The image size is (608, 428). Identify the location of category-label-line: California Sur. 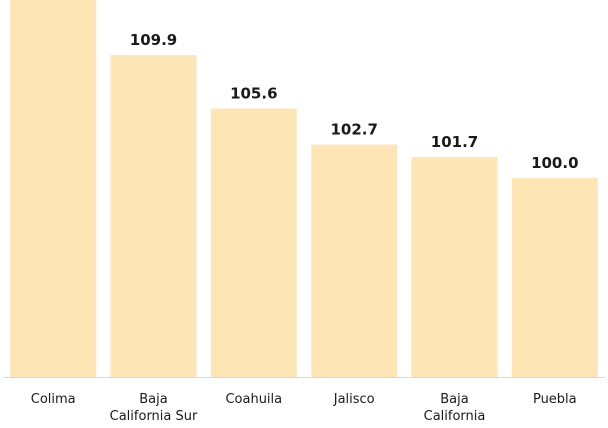
(154, 416).